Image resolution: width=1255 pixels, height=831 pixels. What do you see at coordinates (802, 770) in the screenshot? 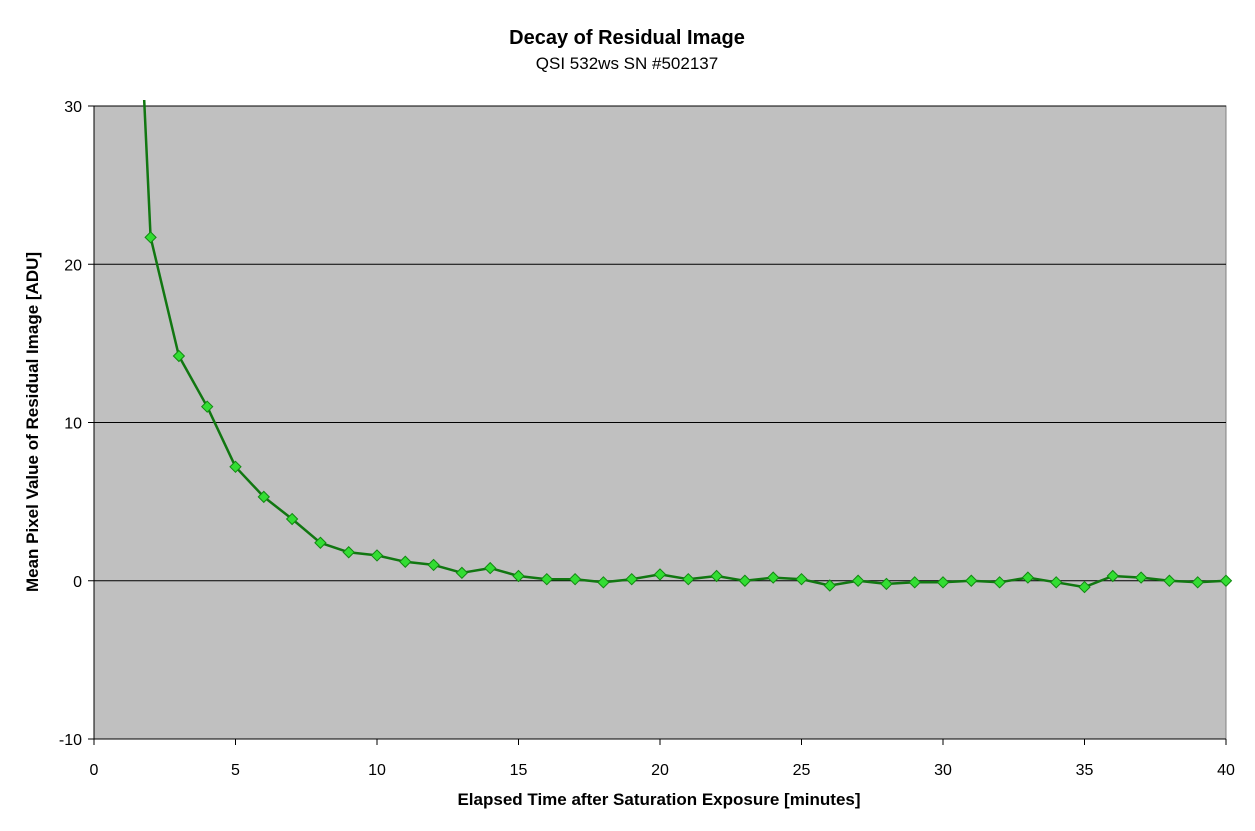
I see `x-tick-label: 25` at bounding box center [802, 770].